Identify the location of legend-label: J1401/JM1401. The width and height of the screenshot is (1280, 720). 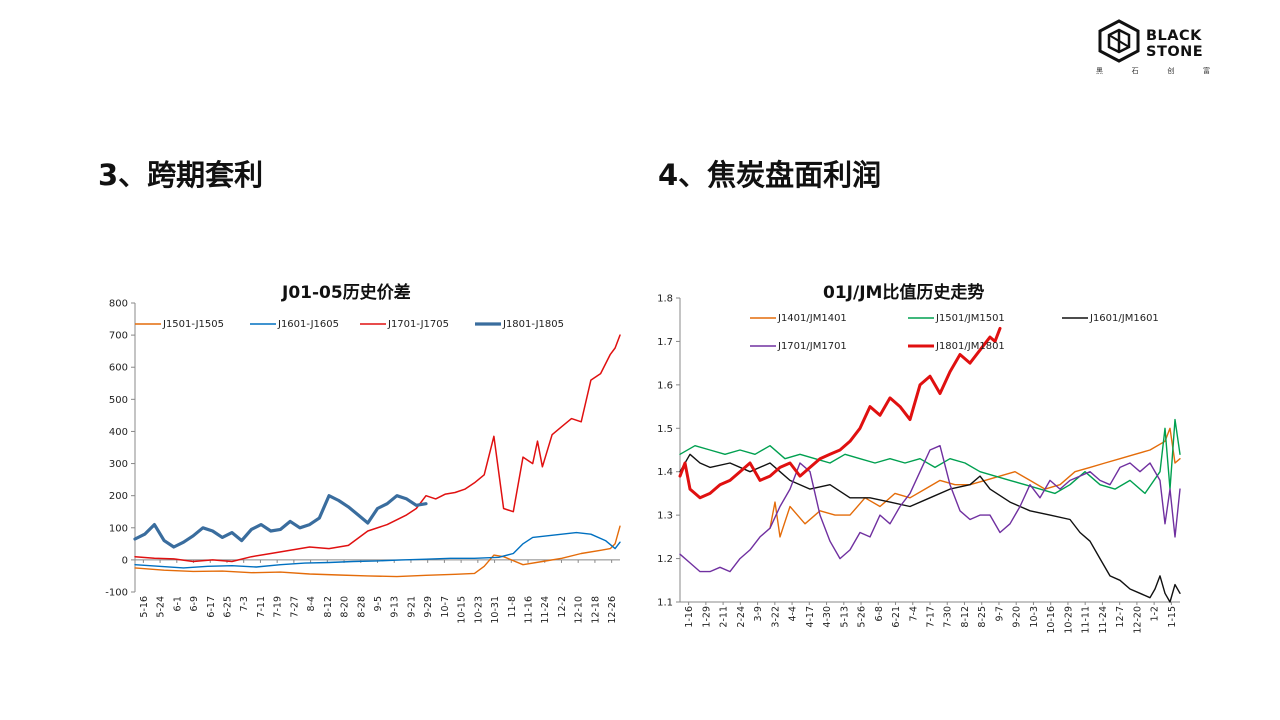
(812, 318).